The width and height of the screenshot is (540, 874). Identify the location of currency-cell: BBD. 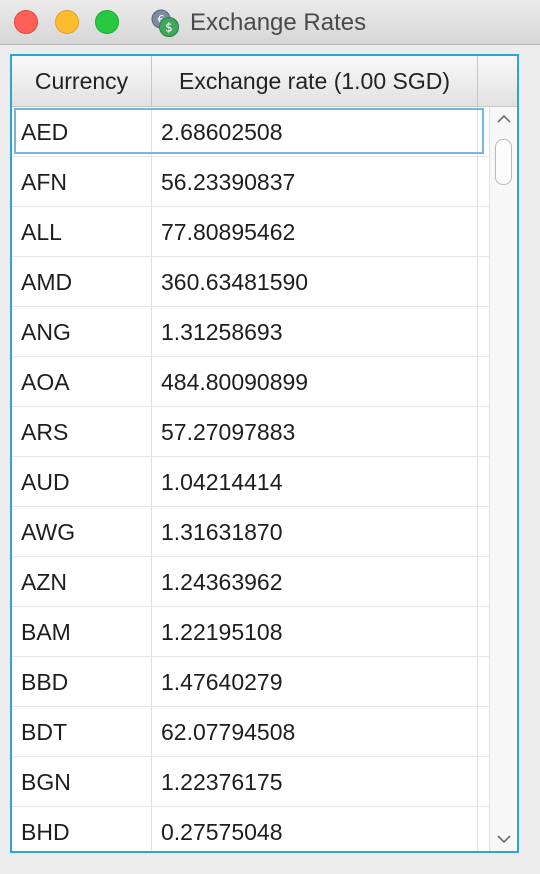
(82, 681).